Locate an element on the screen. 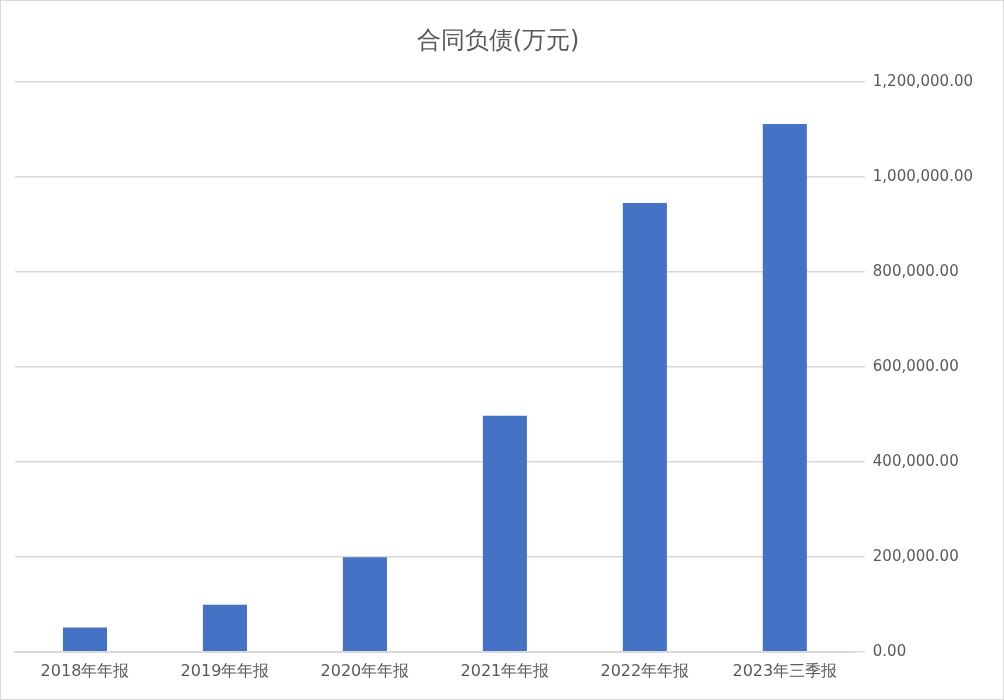  y-tick-label: 600,000.00 is located at coordinates (915, 365).